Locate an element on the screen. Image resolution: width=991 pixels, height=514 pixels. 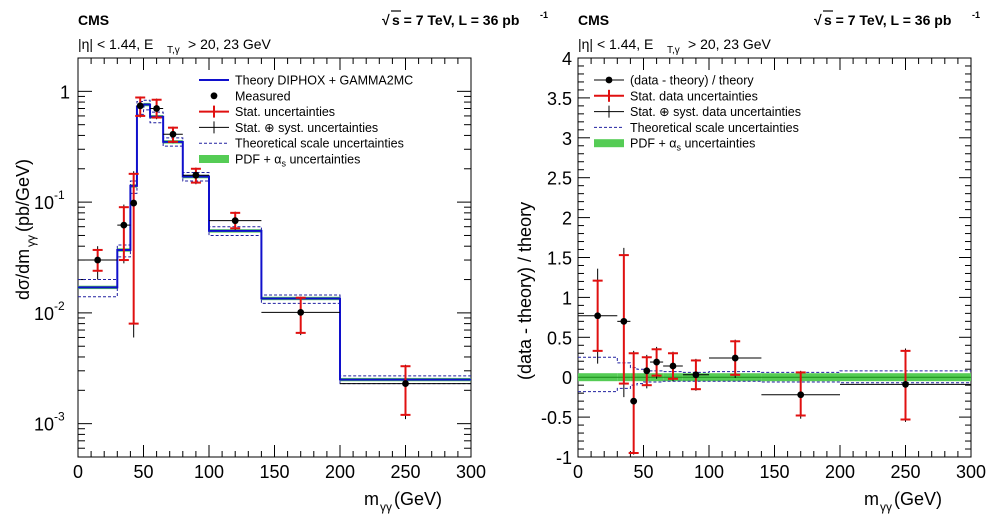
y-tick-label: -1 is located at coordinates (564, 458).